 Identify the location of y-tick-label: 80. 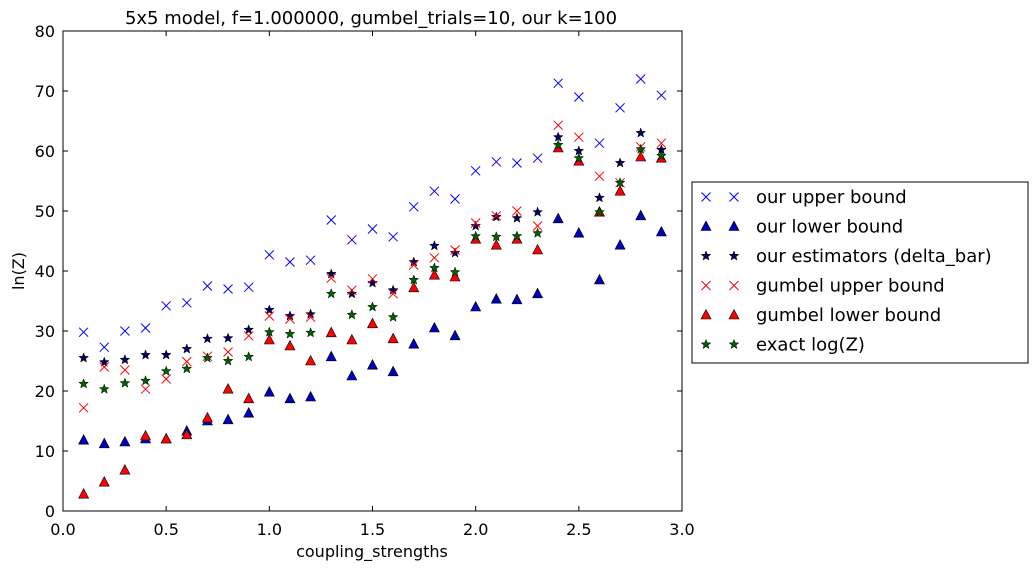
(45, 31).